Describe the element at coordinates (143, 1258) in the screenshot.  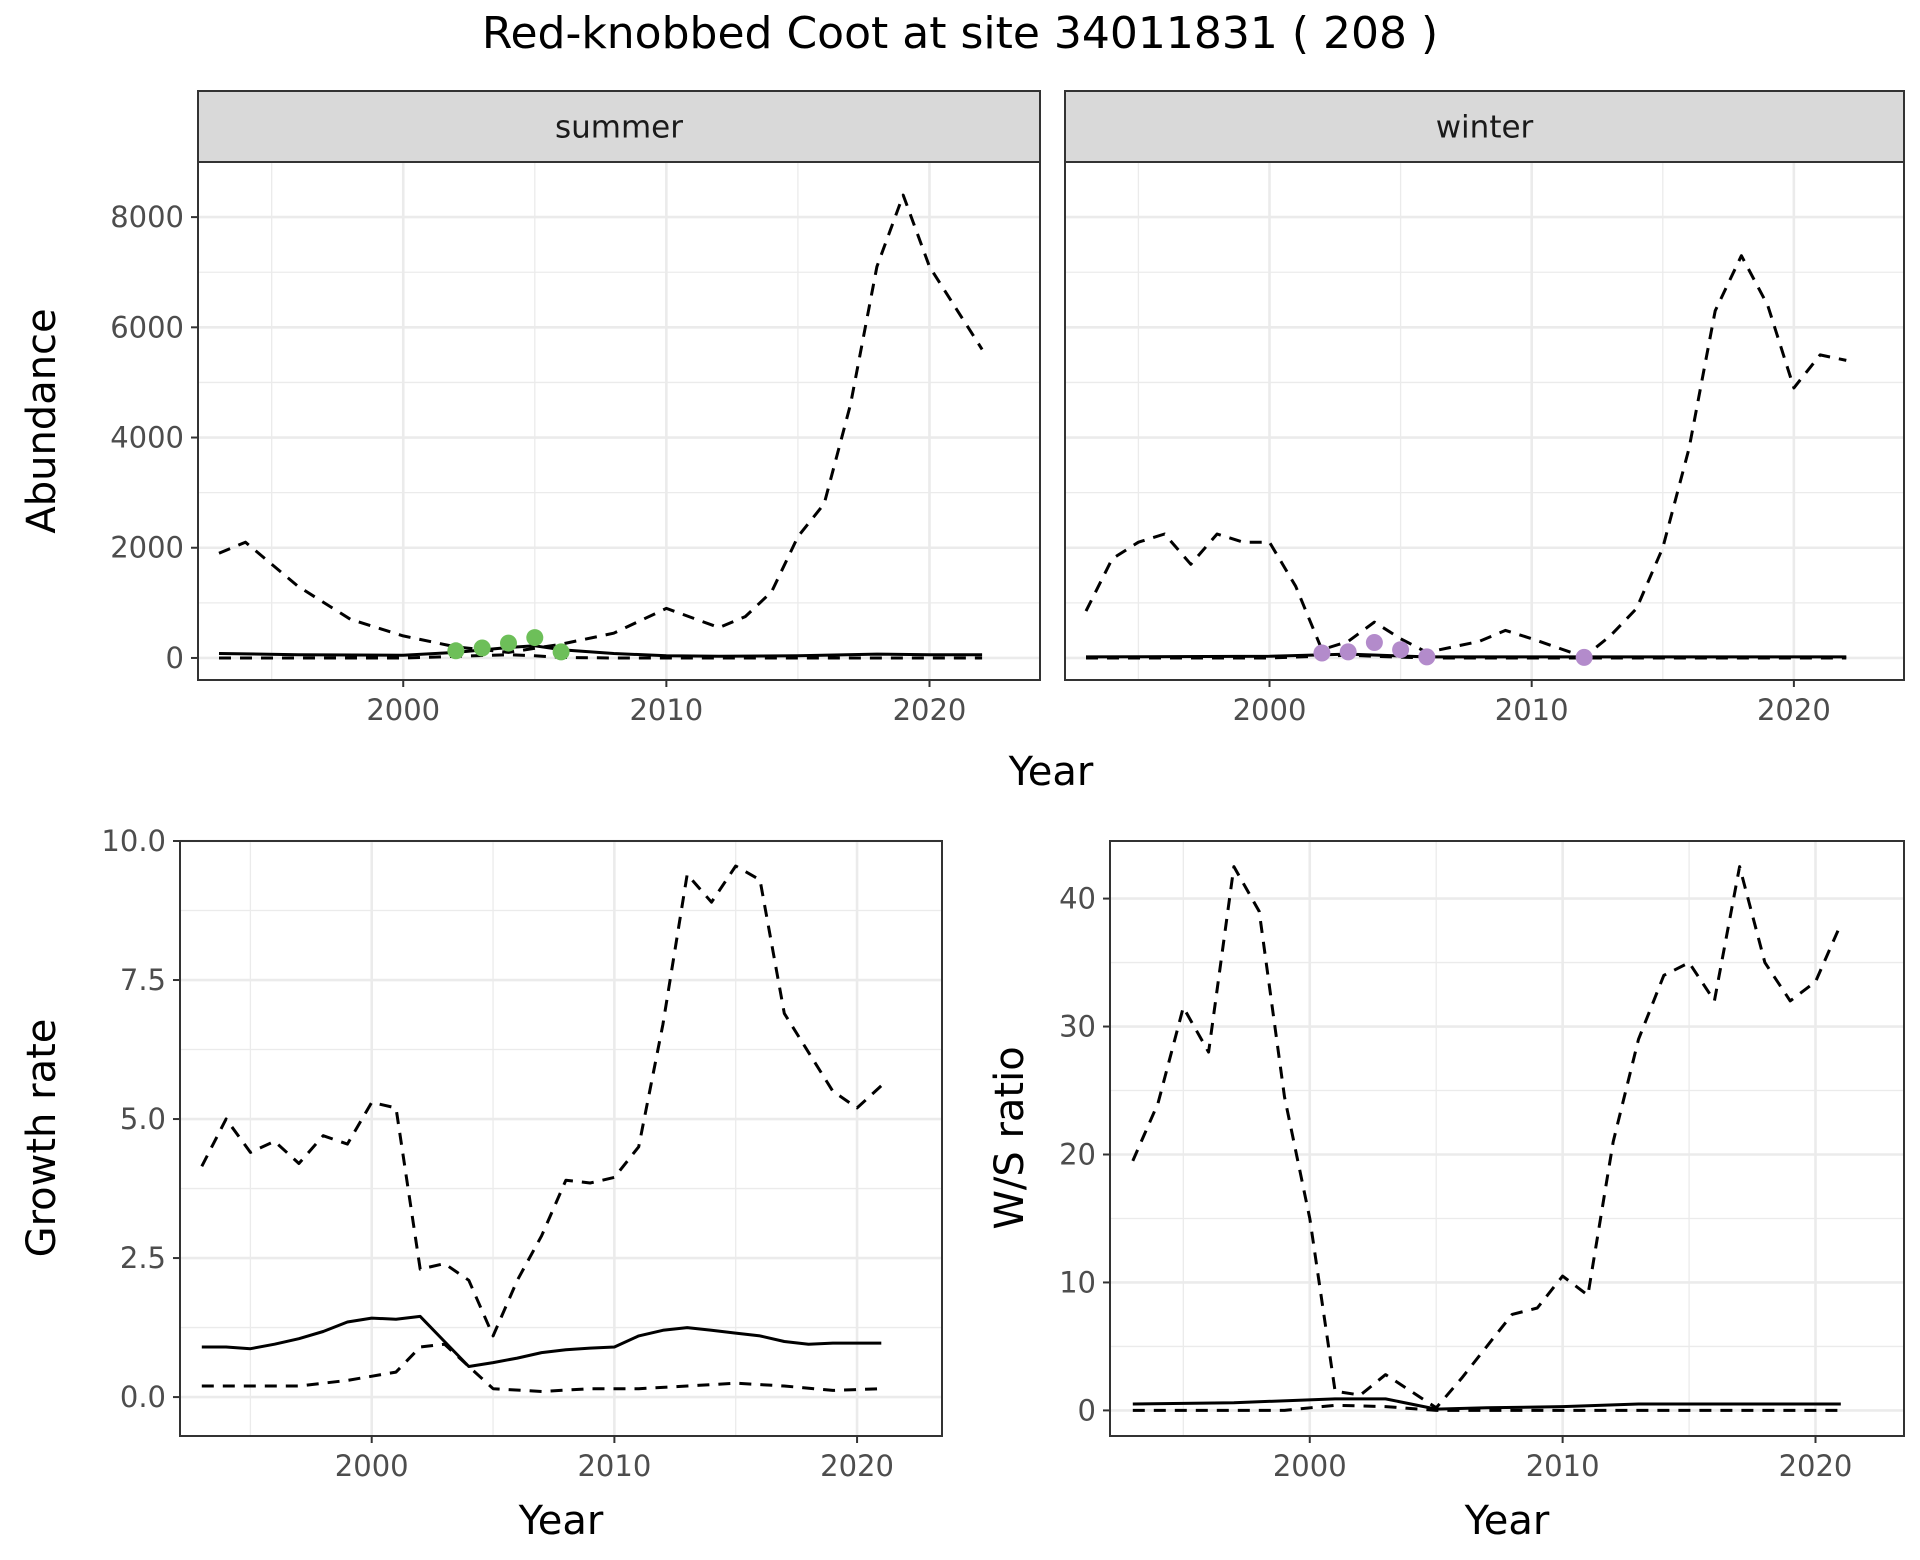
I see `y-tick-label: 2.5` at that location.